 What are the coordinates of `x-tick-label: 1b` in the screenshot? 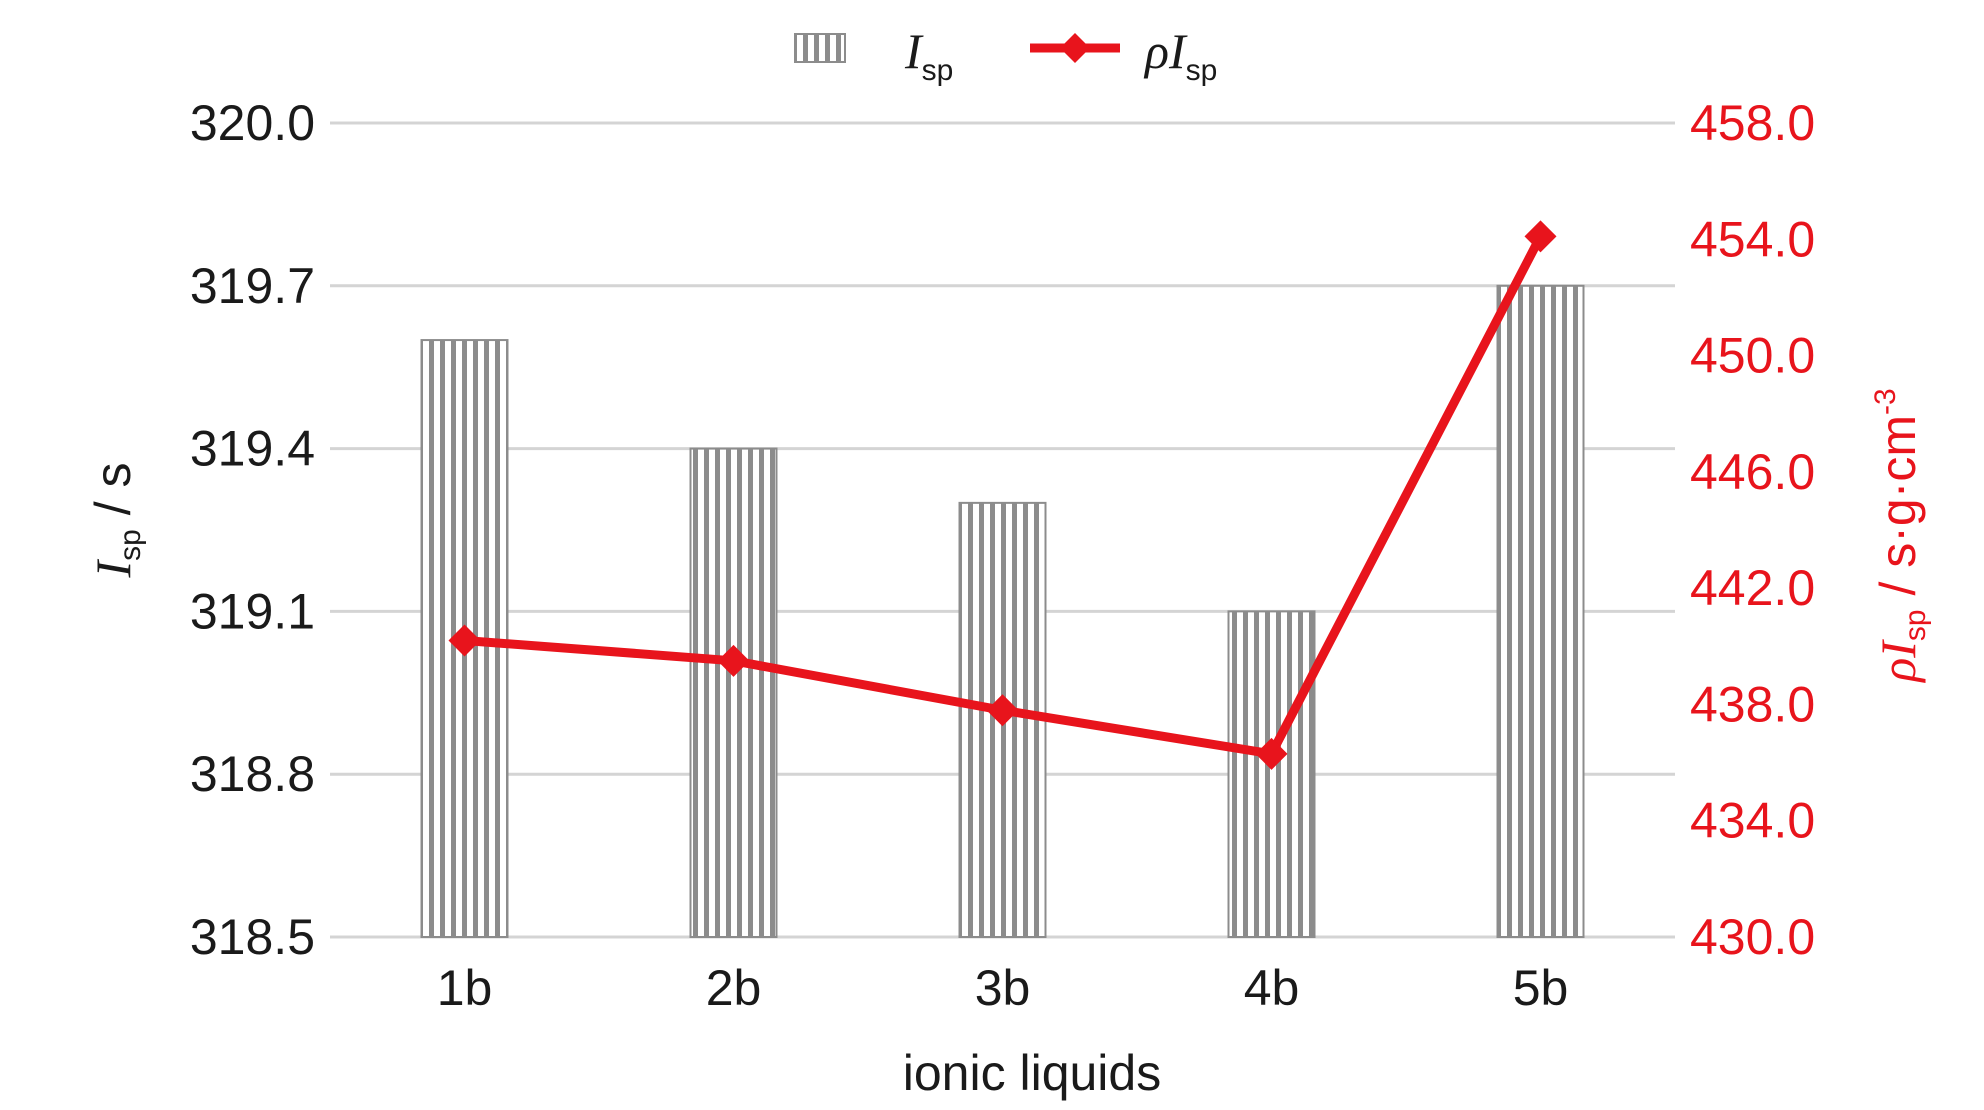 It's located at (465, 988).